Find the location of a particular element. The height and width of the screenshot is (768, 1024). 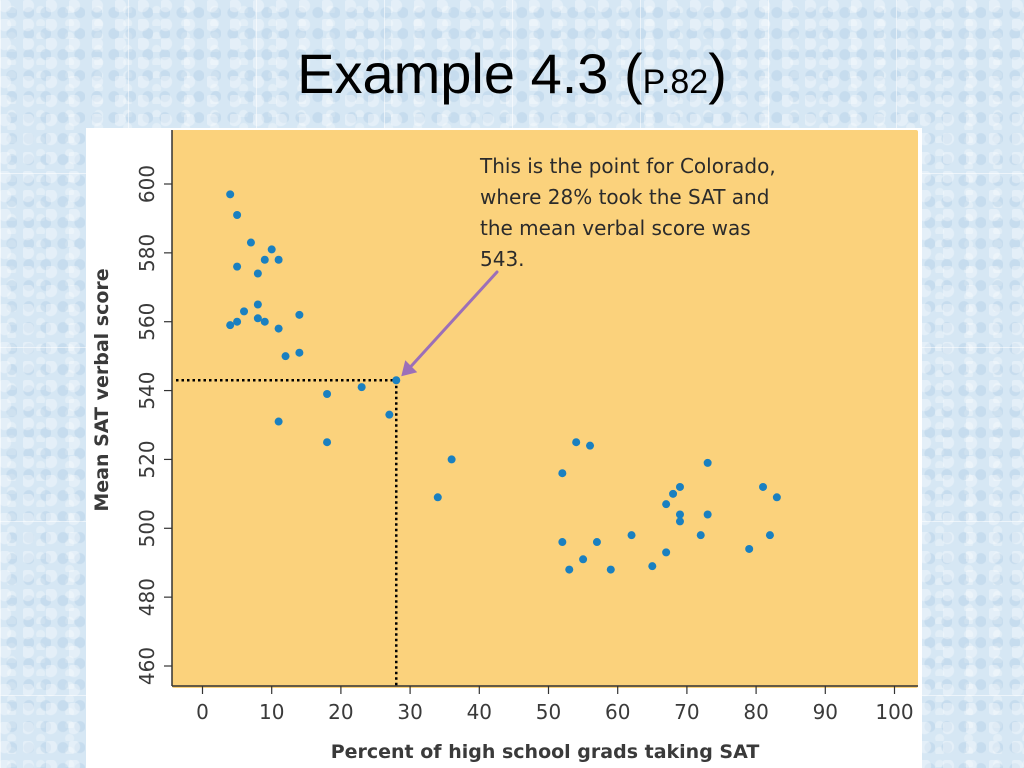

x-tick-label: 100 is located at coordinates (894, 712).